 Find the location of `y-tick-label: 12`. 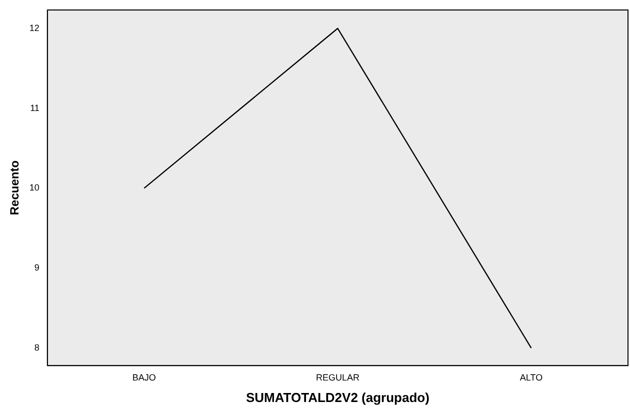

y-tick-label: 12 is located at coordinates (34, 27).